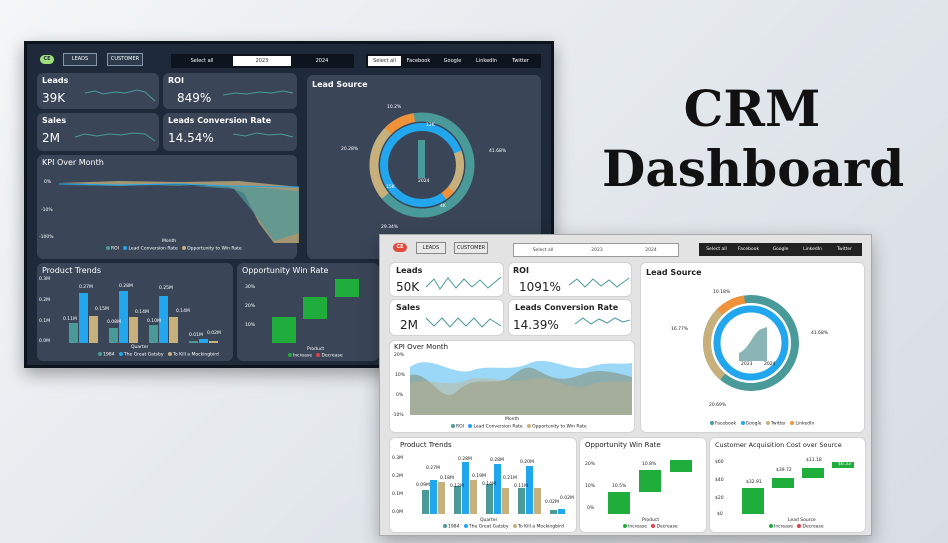 Image resolution: width=948 pixels, height=543 pixels. What do you see at coordinates (398, 458) in the screenshot?
I see `y-tick: 0.3M` at bounding box center [398, 458].